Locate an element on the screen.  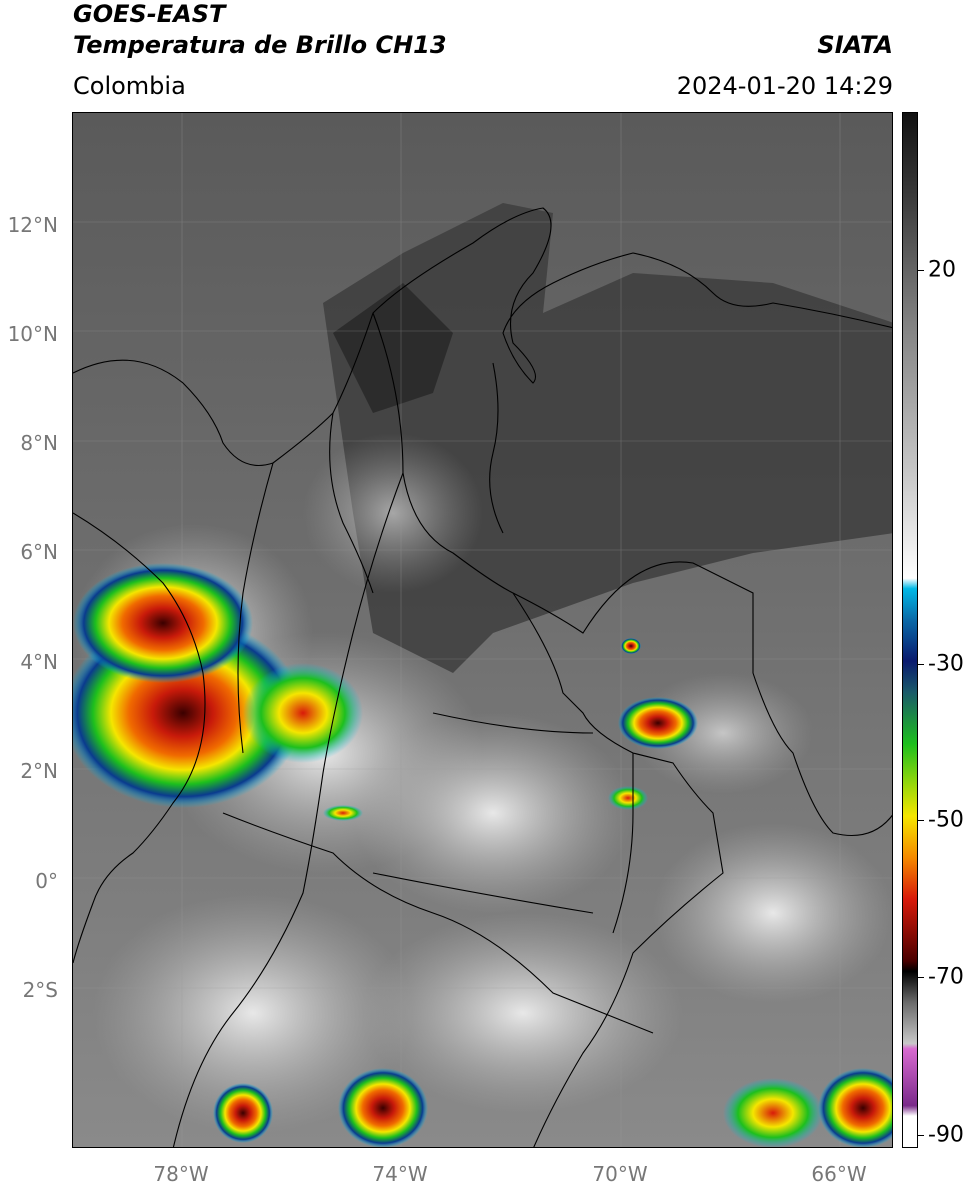
brand-label: SIATA is located at coordinates (855, 45).